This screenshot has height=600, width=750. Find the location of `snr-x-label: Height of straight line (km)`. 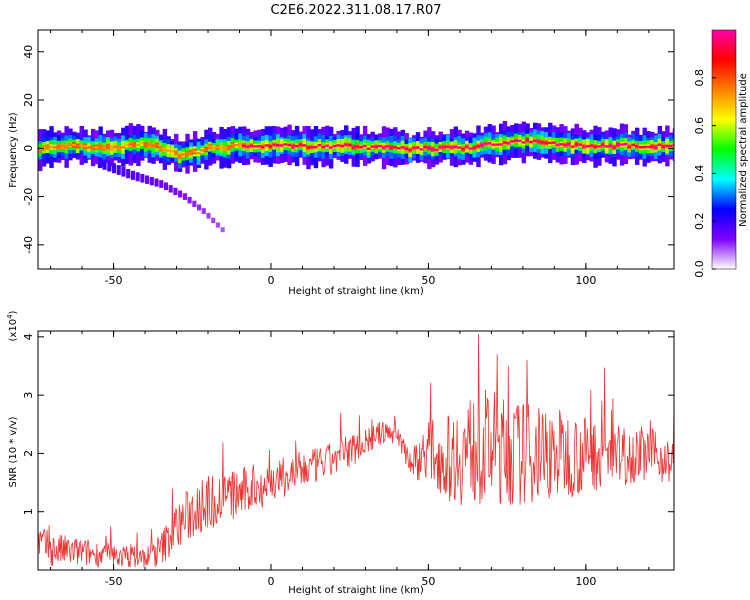

snr-x-label: Height of straight line (km) is located at coordinates (356, 590).